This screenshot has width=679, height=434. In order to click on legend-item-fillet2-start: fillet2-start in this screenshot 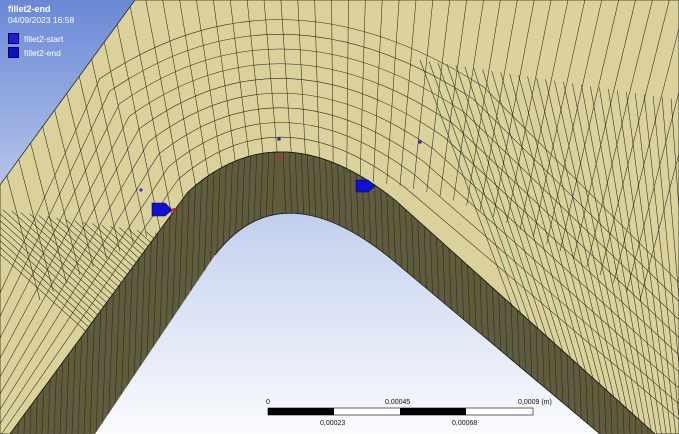, I will do `click(41, 38)`.